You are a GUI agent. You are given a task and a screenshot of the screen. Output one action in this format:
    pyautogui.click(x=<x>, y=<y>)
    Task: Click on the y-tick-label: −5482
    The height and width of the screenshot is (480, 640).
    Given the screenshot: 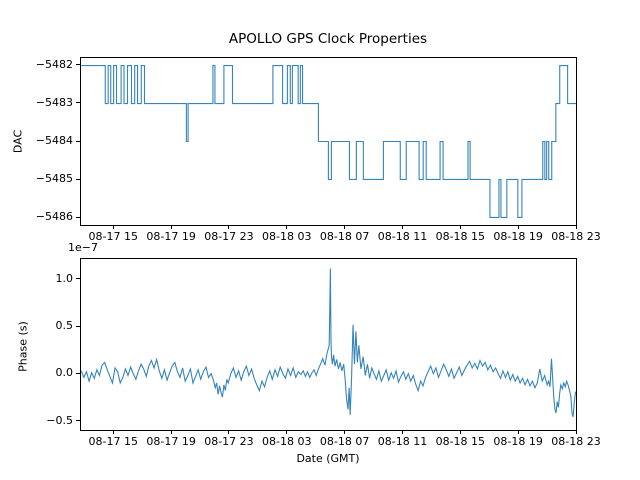 What is the action you would take?
    pyautogui.click(x=54, y=64)
    